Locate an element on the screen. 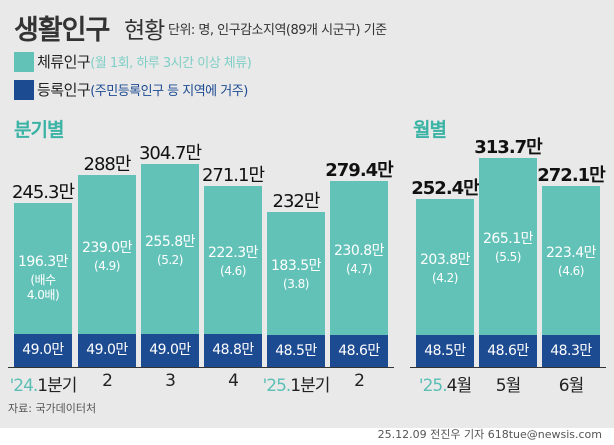 The image size is (614, 445). x-tick-label: 4 is located at coordinates (233, 381).